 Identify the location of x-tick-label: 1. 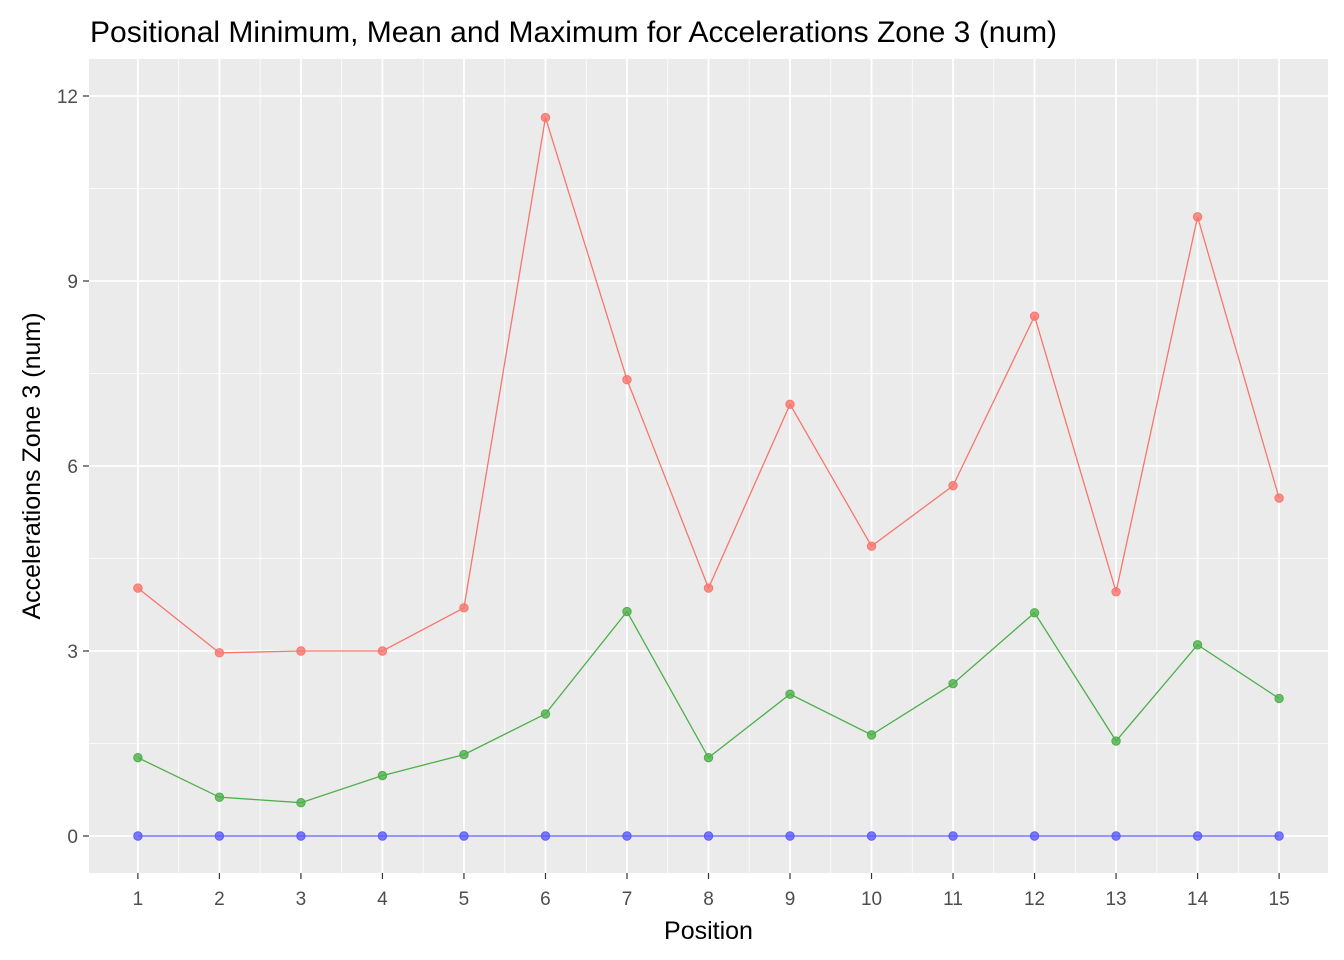
(138, 899).